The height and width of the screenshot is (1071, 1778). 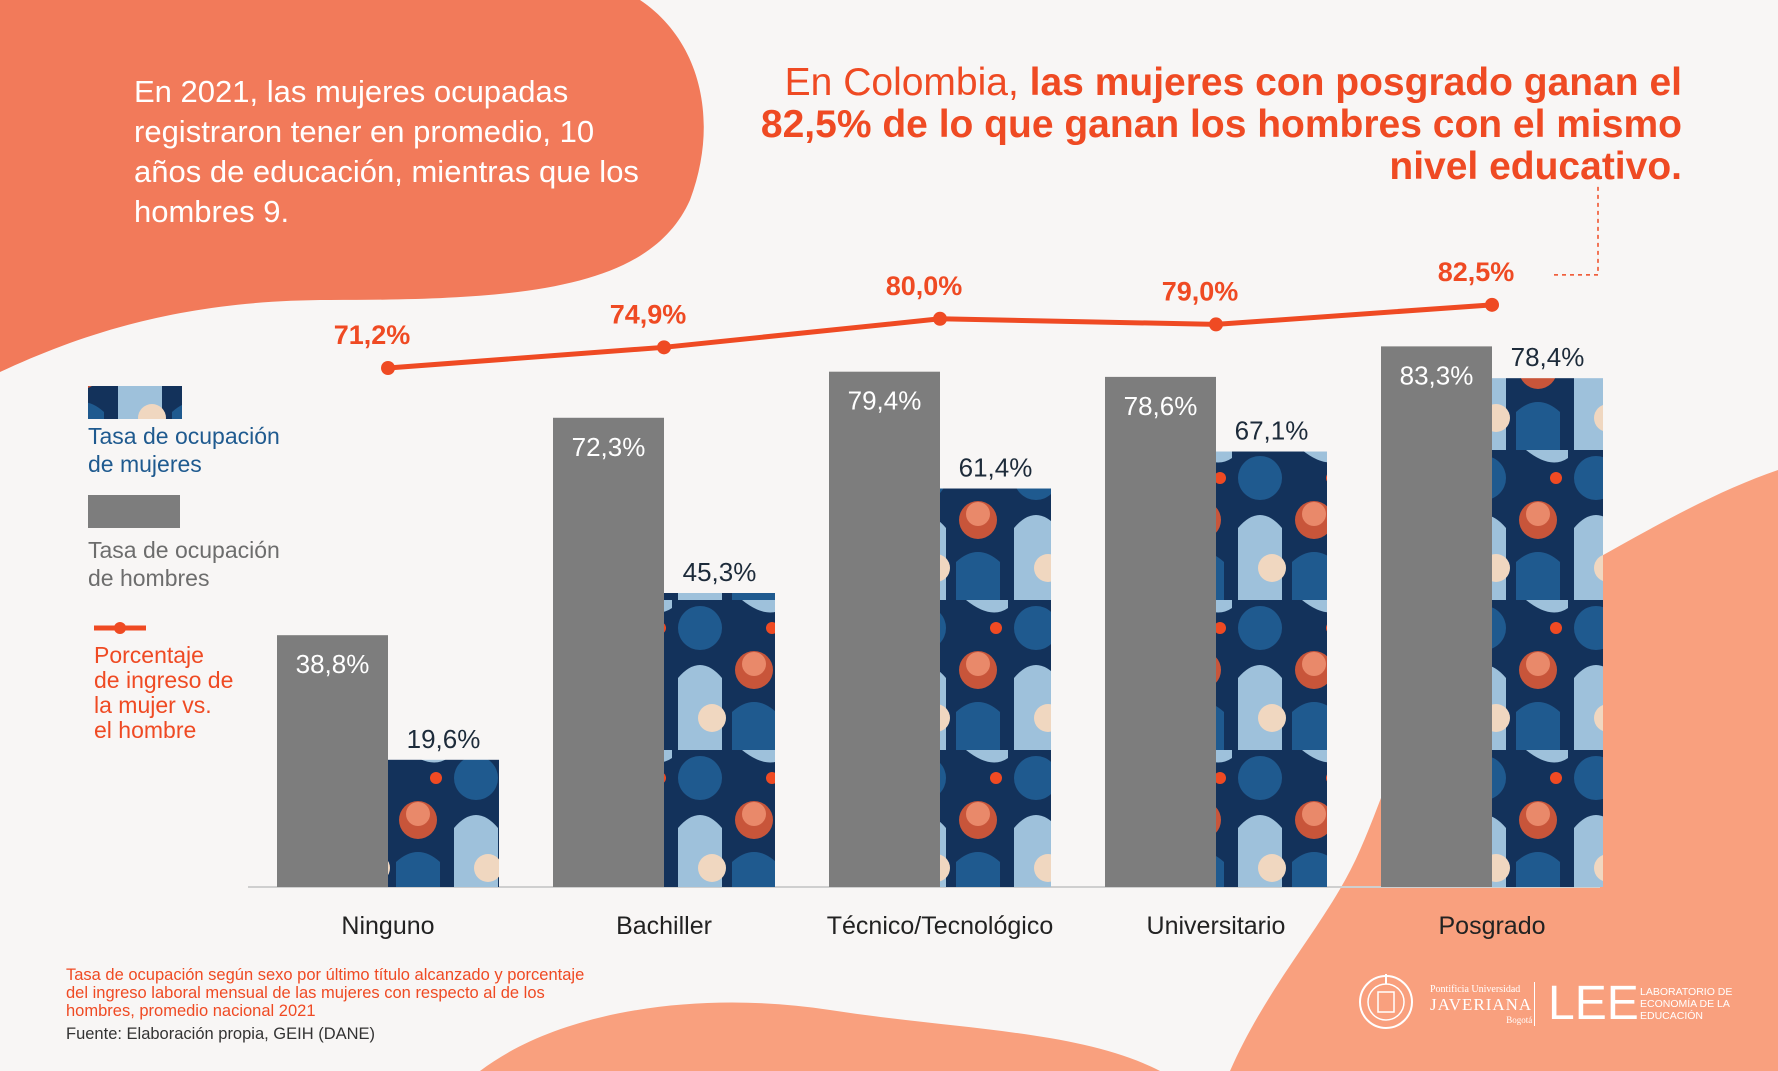 I want to click on university-seal-icon, so click(x=1386, y=1001).